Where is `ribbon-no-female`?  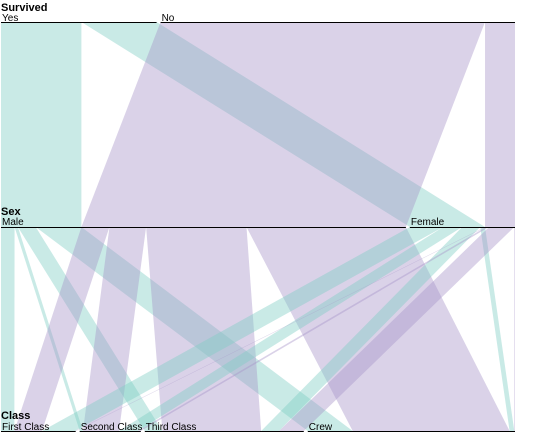
ribbon-no-female is located at coordinates (500, 124).